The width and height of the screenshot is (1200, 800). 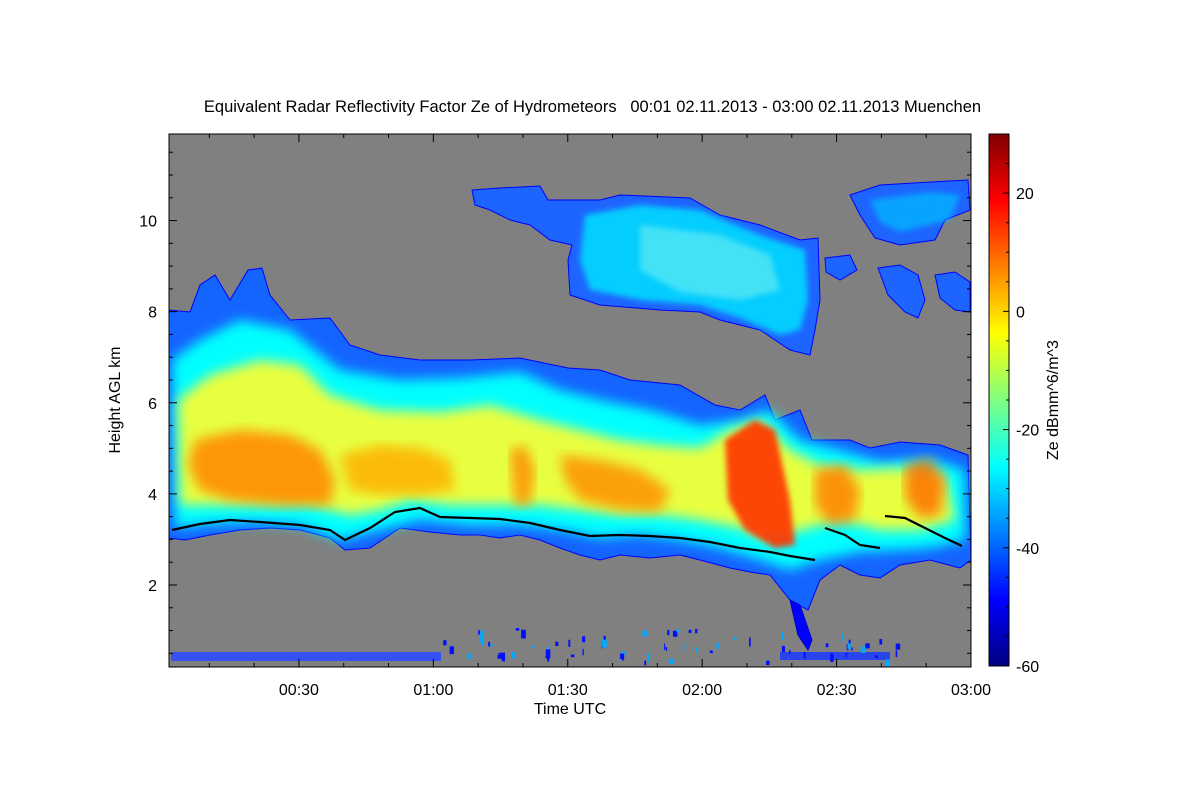 I want to click on y-tick-label: 6, so click(x=152, y=404).